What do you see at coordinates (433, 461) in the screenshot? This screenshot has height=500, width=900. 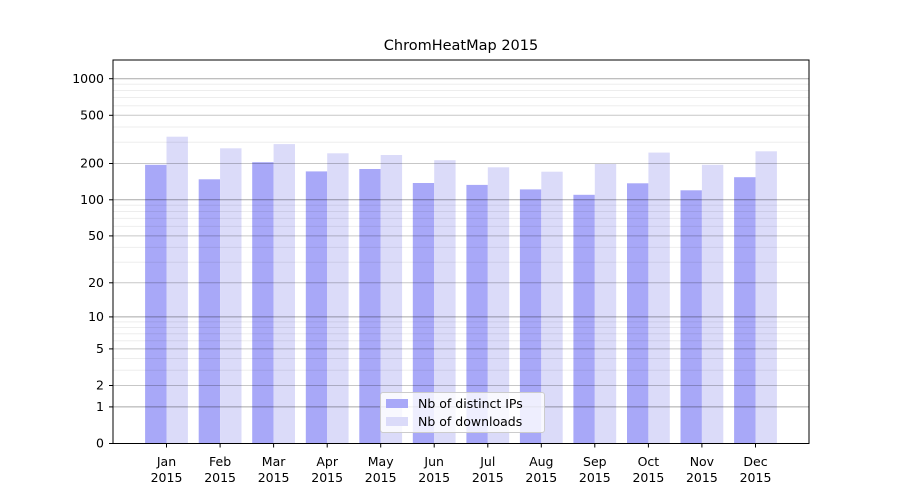 I see `x-tick-label-month: Jun` at bounding box center [433, 461].